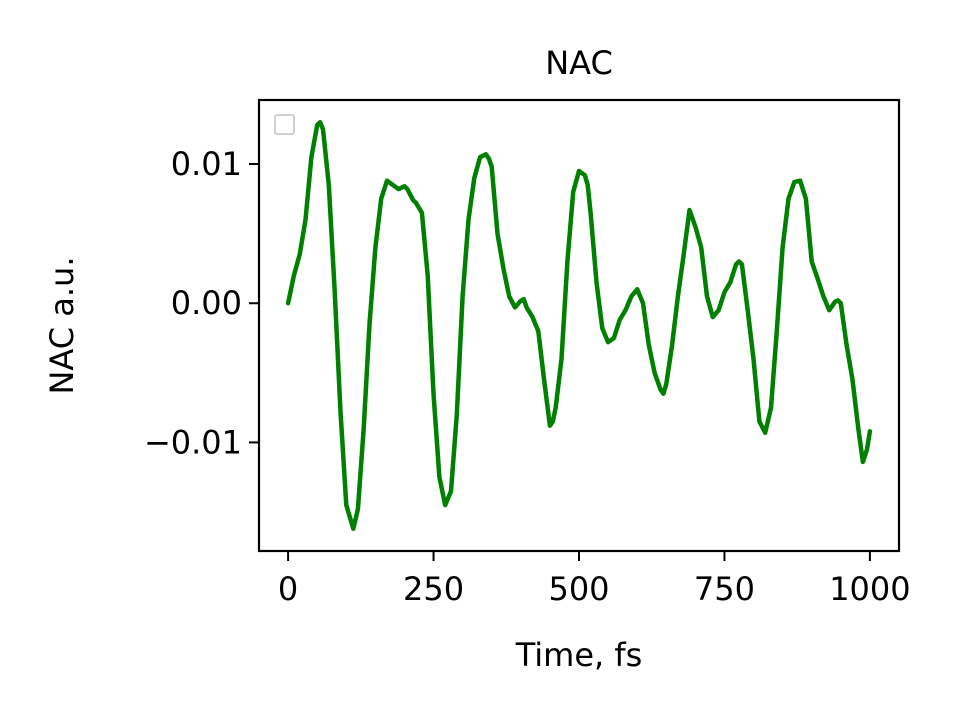 Image resolution: width=963 pixels, height=723 pixels. Describe the element at coordinates (869, 589) in the screenshot. I see `x-tick-label: 1000` at that location.